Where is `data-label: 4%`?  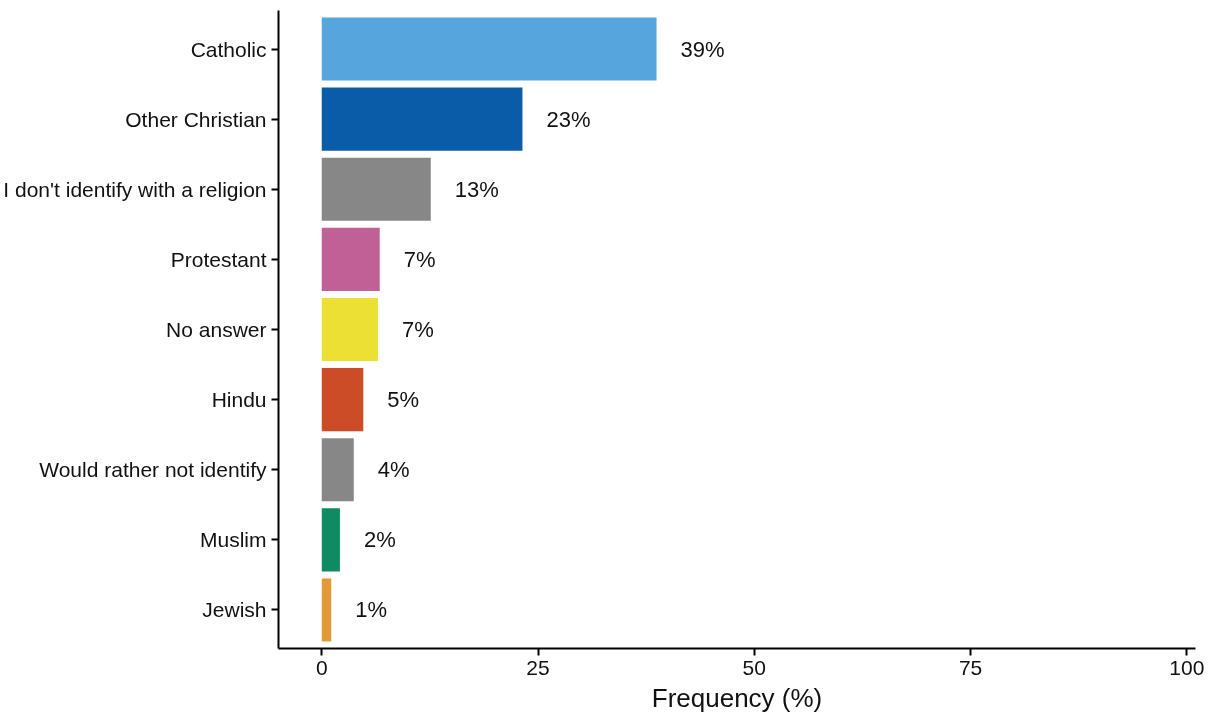
data-label: 4% is located at coordinates (393, 470).